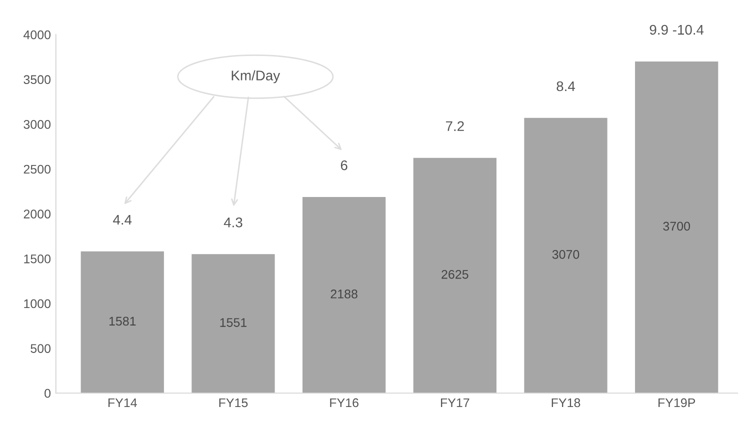 The image size is (745, 432). I want to click on y-tick-label: 1500, so click(37, 259).